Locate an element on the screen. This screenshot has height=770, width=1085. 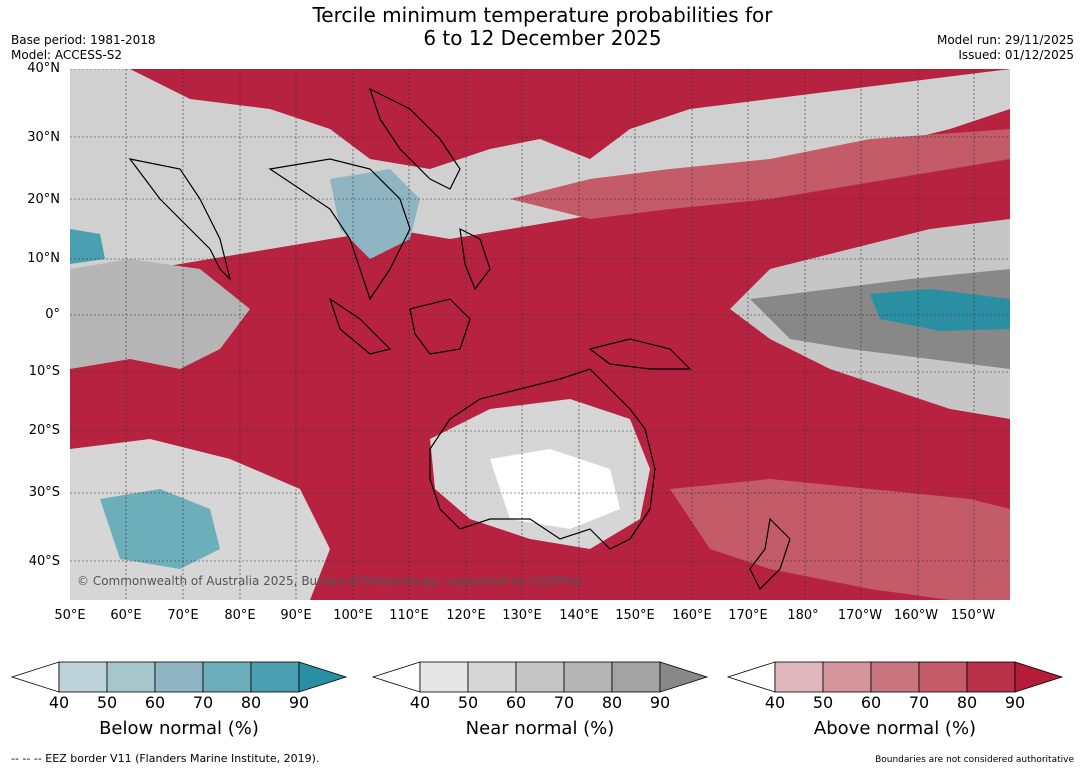
lat-label-40n: 40°N is located at coordinates (43, 68).